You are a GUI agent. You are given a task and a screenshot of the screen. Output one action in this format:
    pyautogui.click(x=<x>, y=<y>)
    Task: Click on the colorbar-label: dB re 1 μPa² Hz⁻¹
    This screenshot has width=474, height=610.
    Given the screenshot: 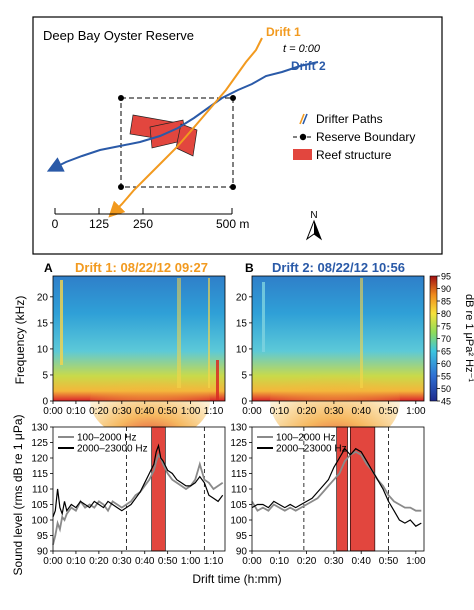 What is the action you would take?
    pyautogui.click(x=468, y=338)
    